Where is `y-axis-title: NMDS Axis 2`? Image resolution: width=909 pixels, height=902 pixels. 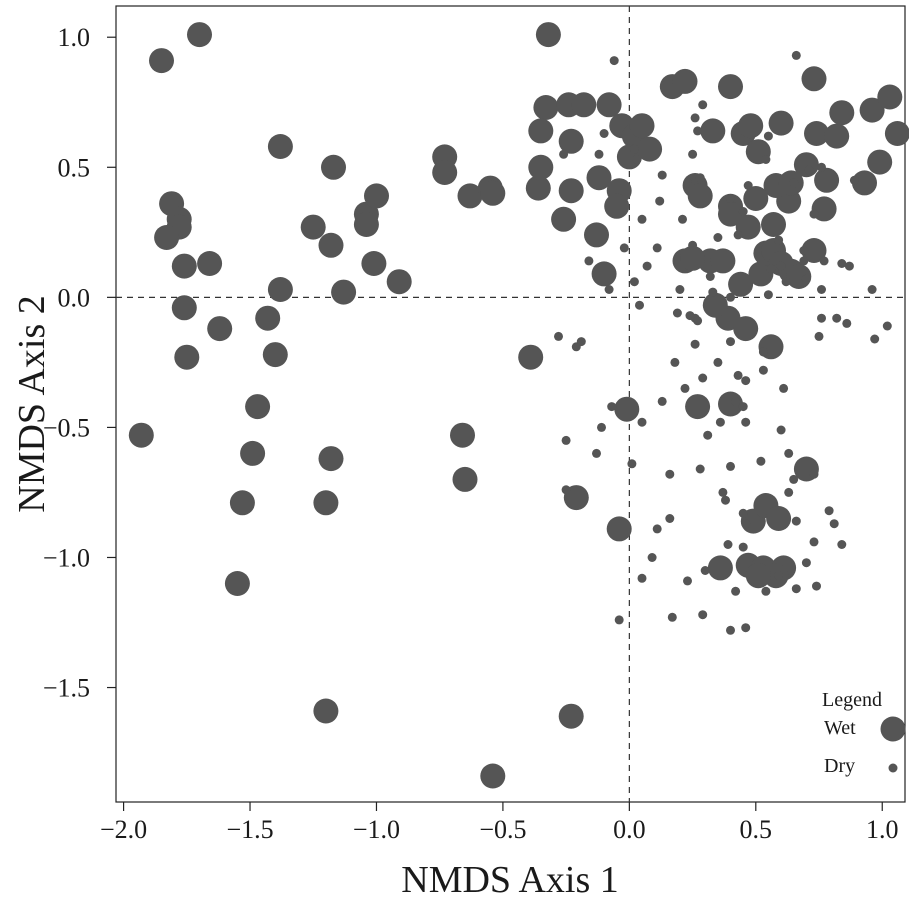
y-axis-title: NMDS Axis 2 is located at coordinates (32, 404).